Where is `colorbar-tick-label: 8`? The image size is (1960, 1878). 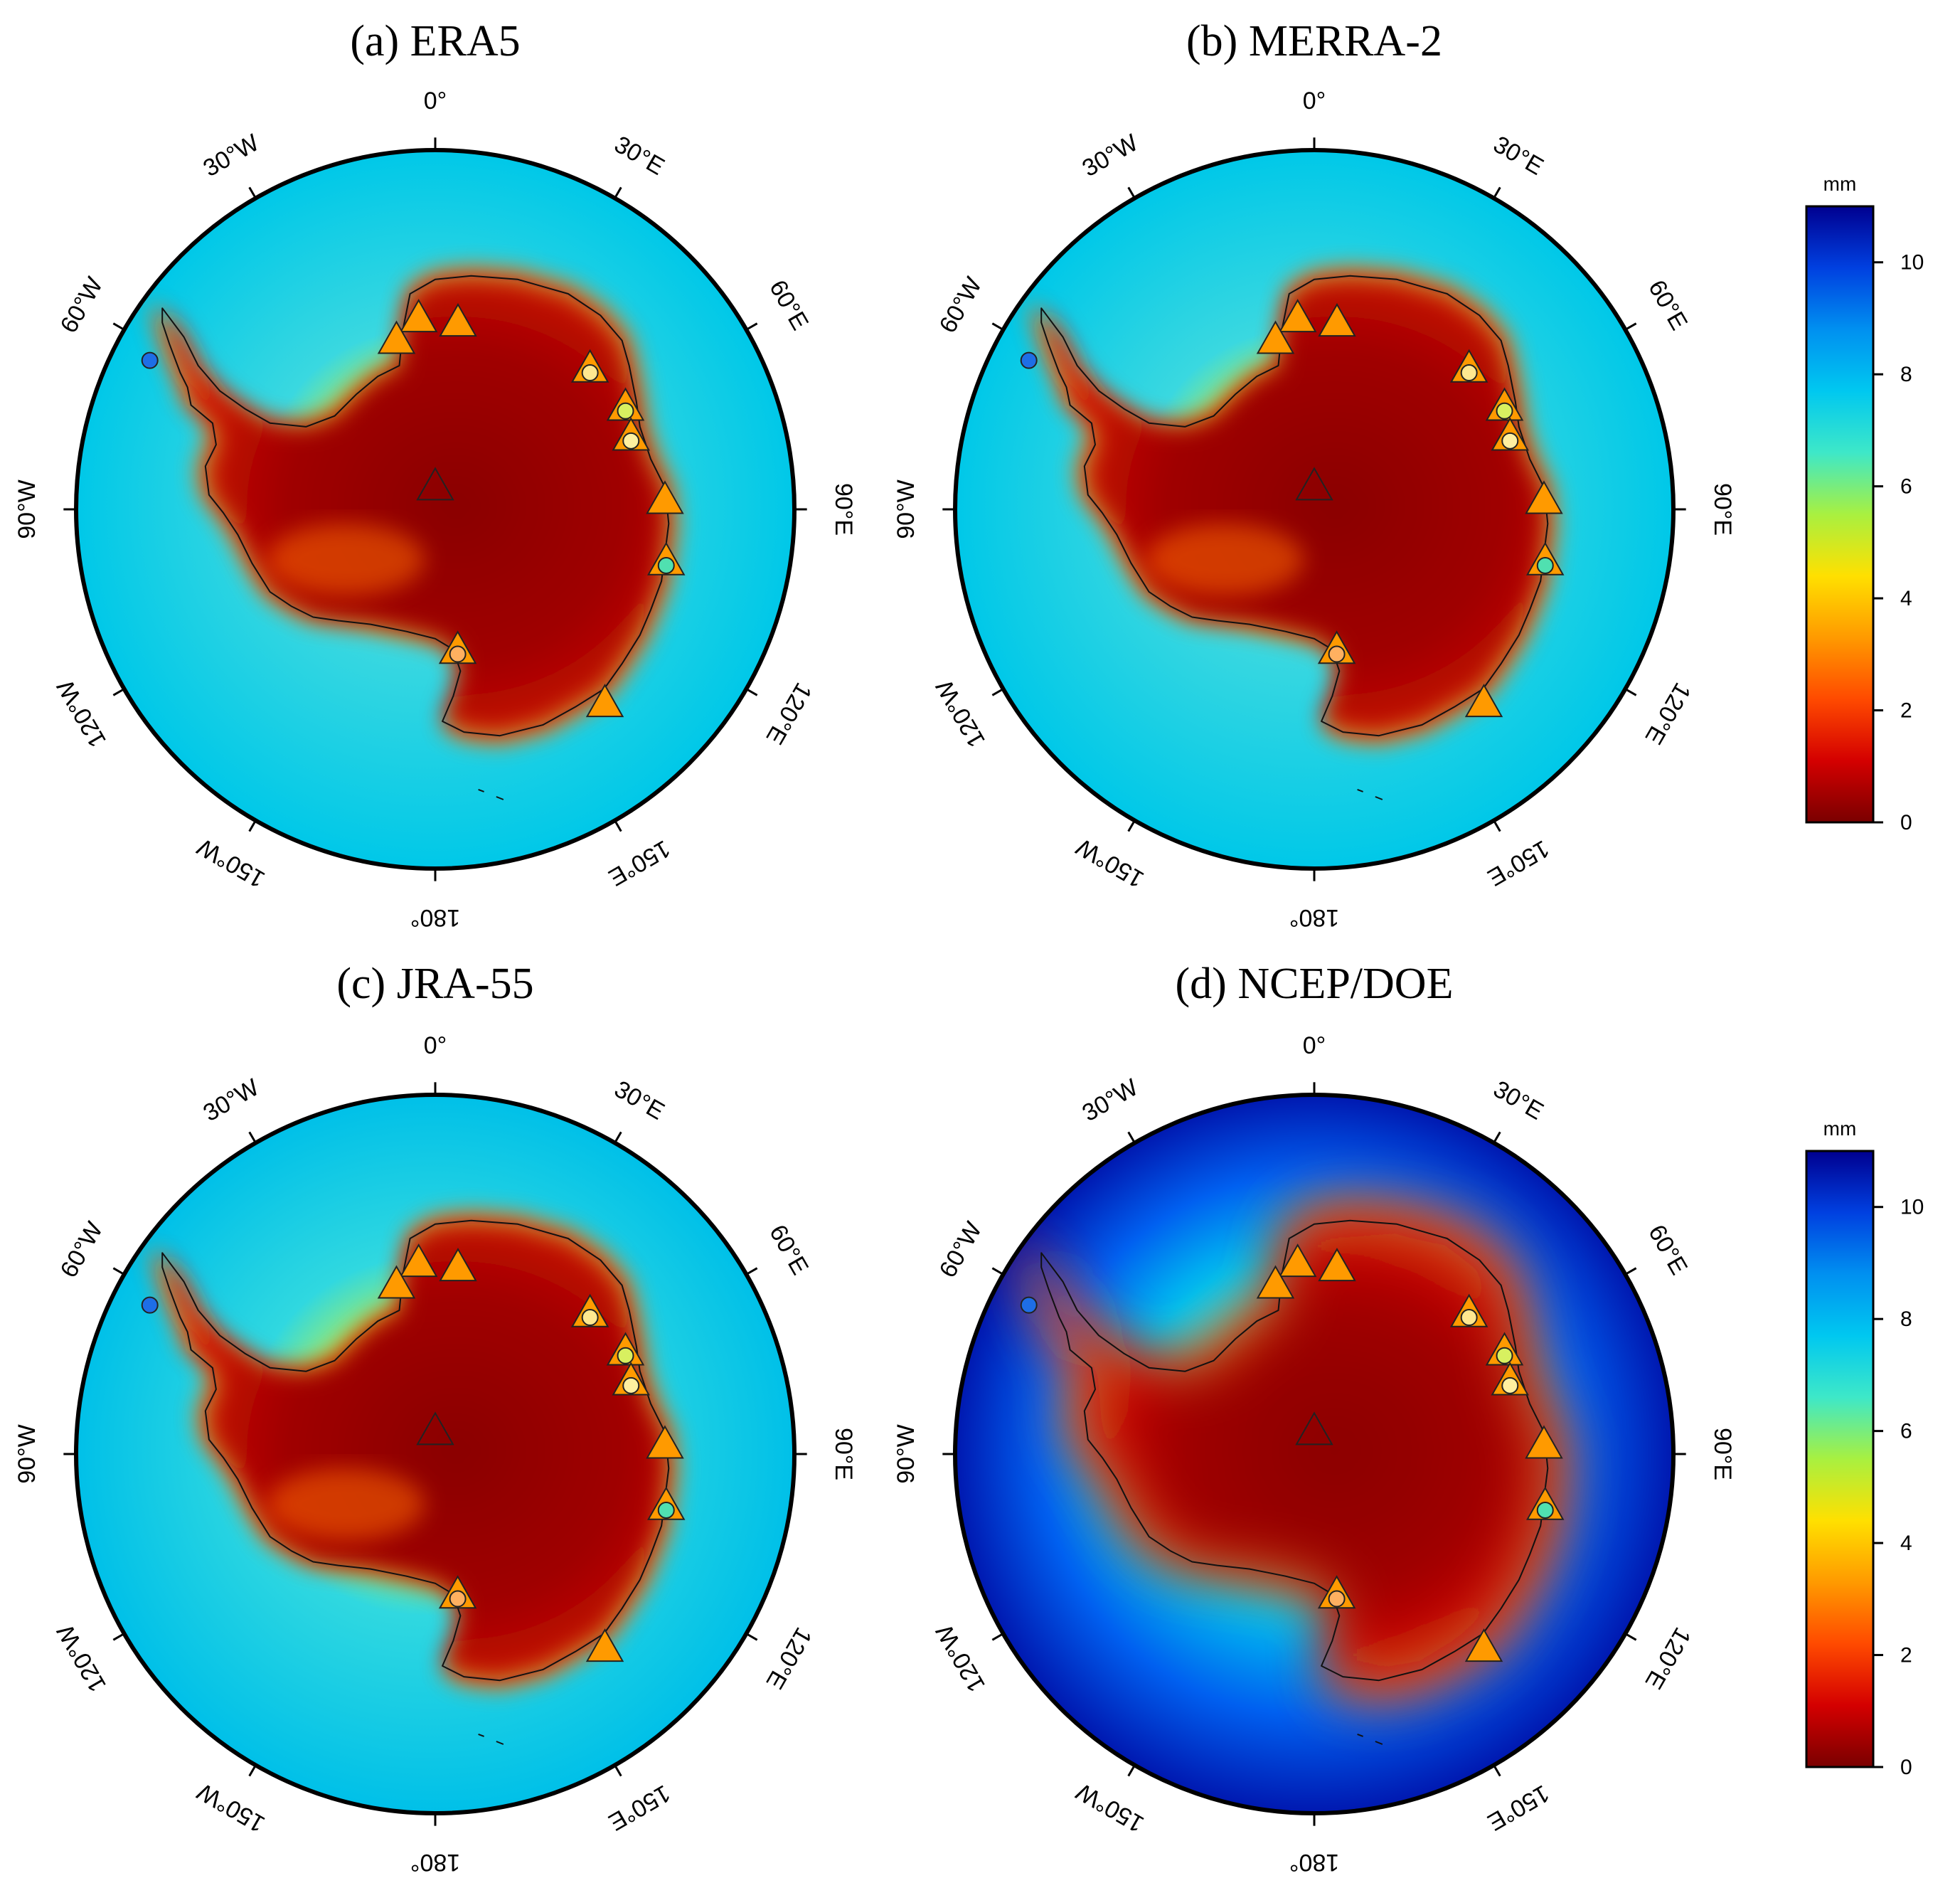 colorbar-tick-label: 8 is located at coordinates (1906, 374).